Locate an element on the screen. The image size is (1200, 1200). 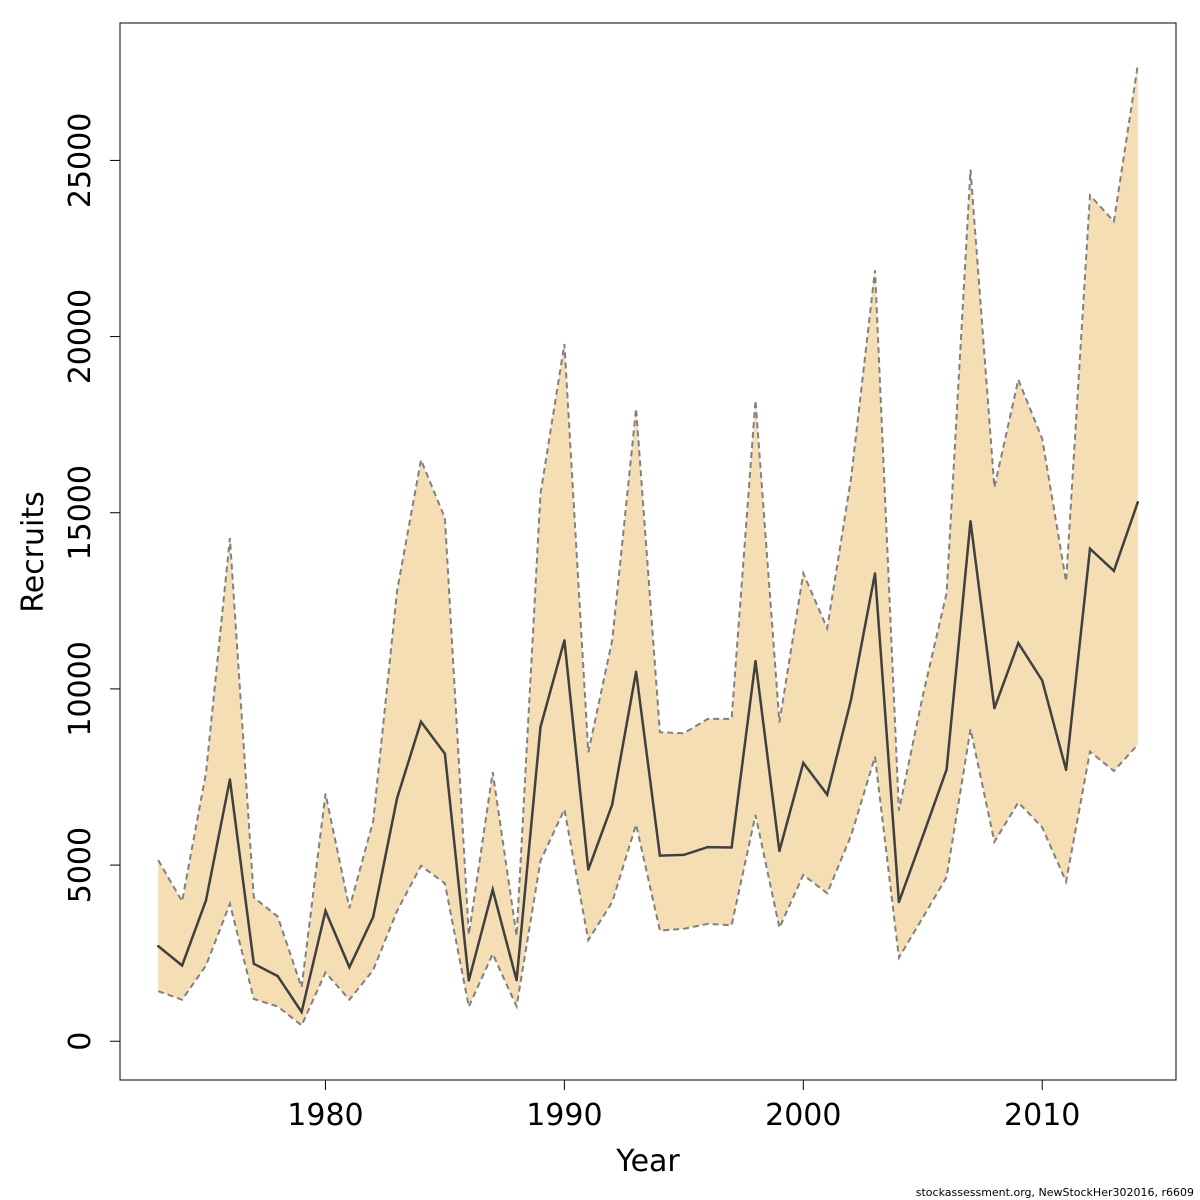
y-axis-title: Recruits is located at coordinates (33, 552).